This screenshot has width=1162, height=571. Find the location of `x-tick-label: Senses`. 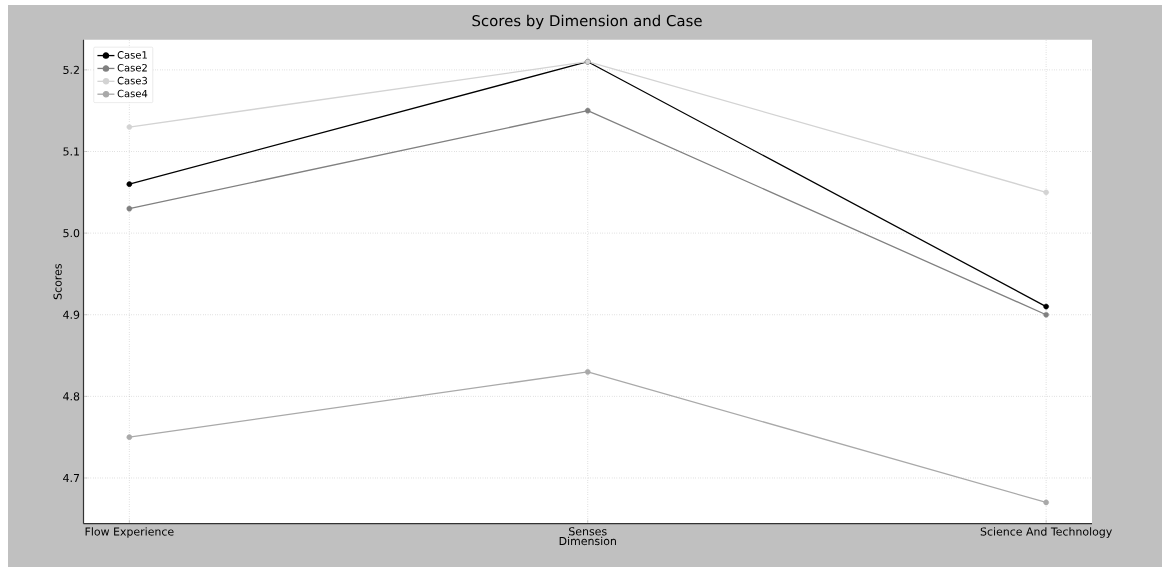

x-tick-label: Senses is located at coordinates (588, 531).